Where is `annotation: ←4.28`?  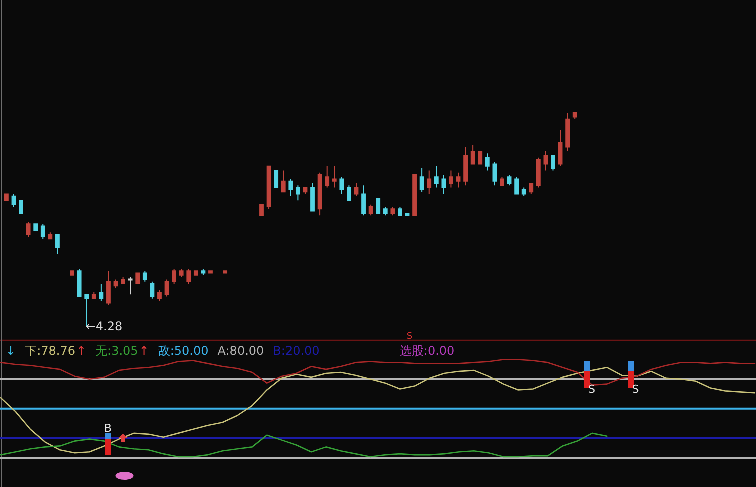 annotation: ←4.28 is located at coordinates (104, 327).